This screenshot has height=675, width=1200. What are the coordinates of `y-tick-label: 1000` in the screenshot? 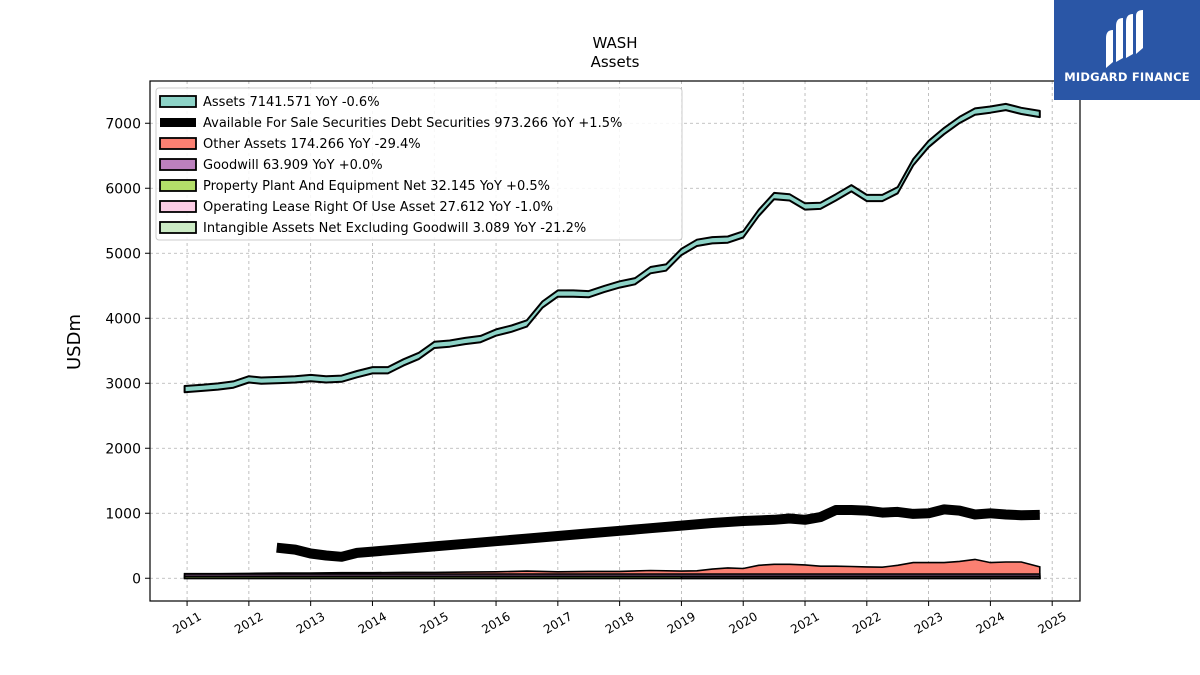 It's located at (123, 514).